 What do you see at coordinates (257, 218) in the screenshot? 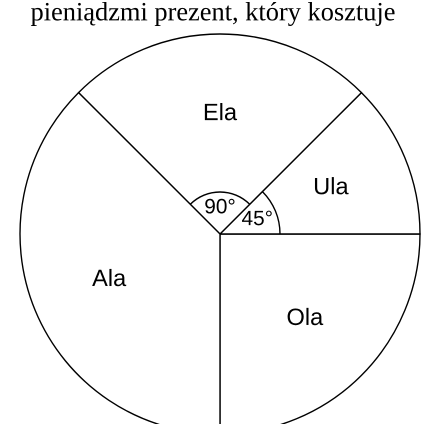
I see `text: 45°` at bounding box center [257, 218].